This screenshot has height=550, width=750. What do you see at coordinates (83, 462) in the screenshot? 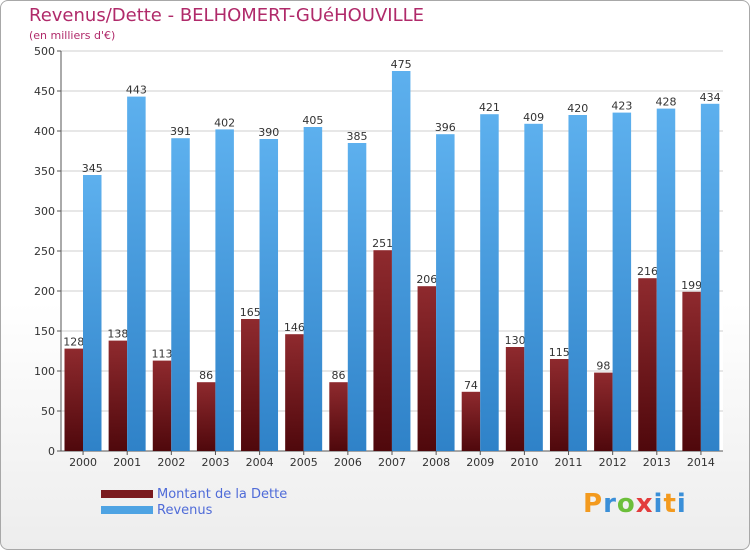
I see `x-tick-label: 2000` at bounding box center [83, 462].